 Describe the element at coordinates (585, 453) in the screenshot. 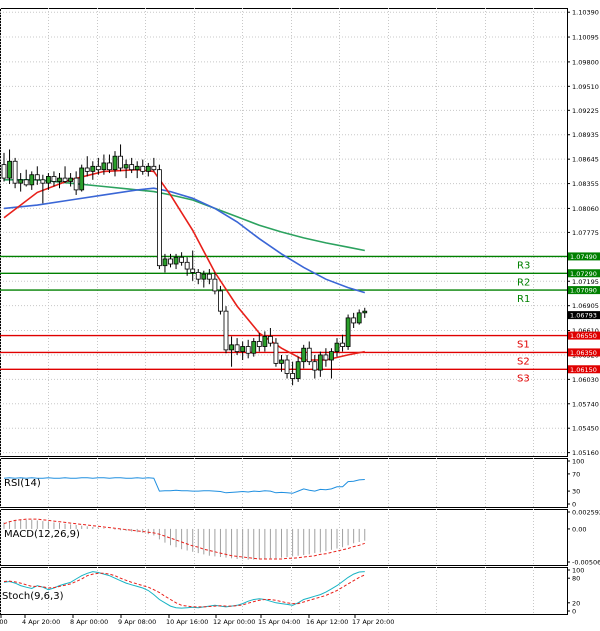

I see `price-tick-label: 1.05160` at that location.